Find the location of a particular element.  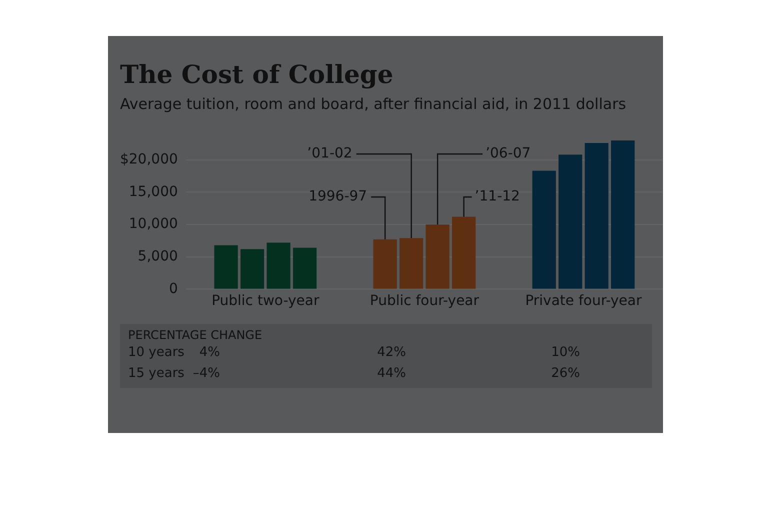

text: 44% is located at coordinates (391, 373).